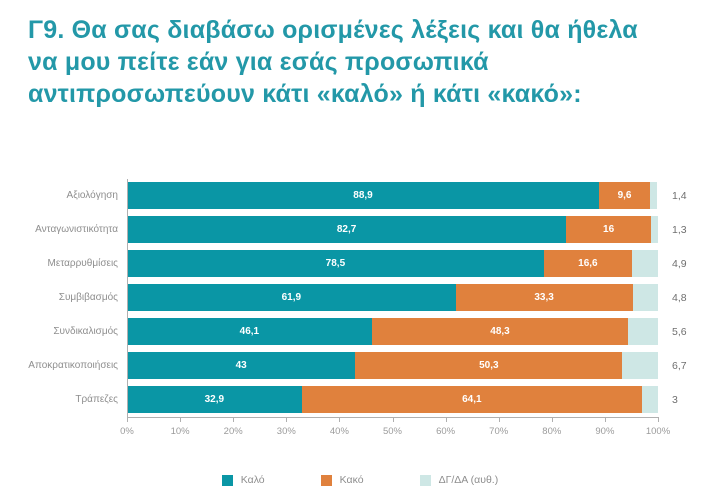  I want to click on bar-track: 46,1 48,3, so click(392, 331).